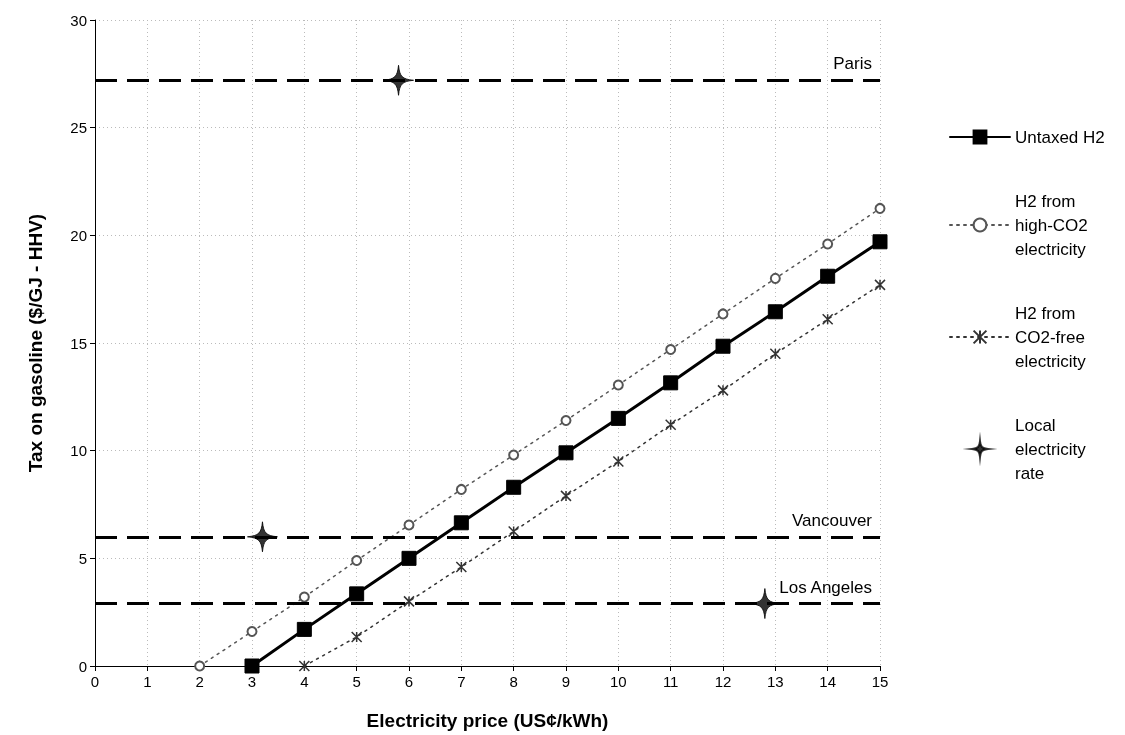  I want to click on x-axis-title: Electricity price (US¢/kWh), so click(487, 720).